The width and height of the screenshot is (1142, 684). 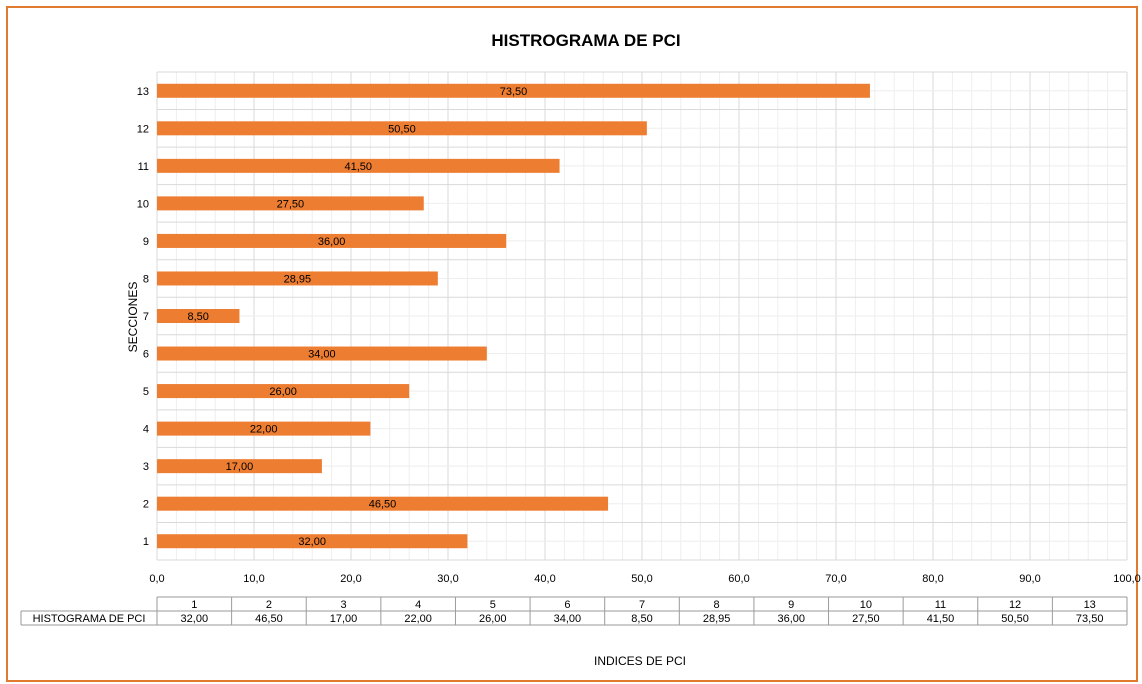 I want to click on data-label-10: 27,50, so click(x=291, y=204).